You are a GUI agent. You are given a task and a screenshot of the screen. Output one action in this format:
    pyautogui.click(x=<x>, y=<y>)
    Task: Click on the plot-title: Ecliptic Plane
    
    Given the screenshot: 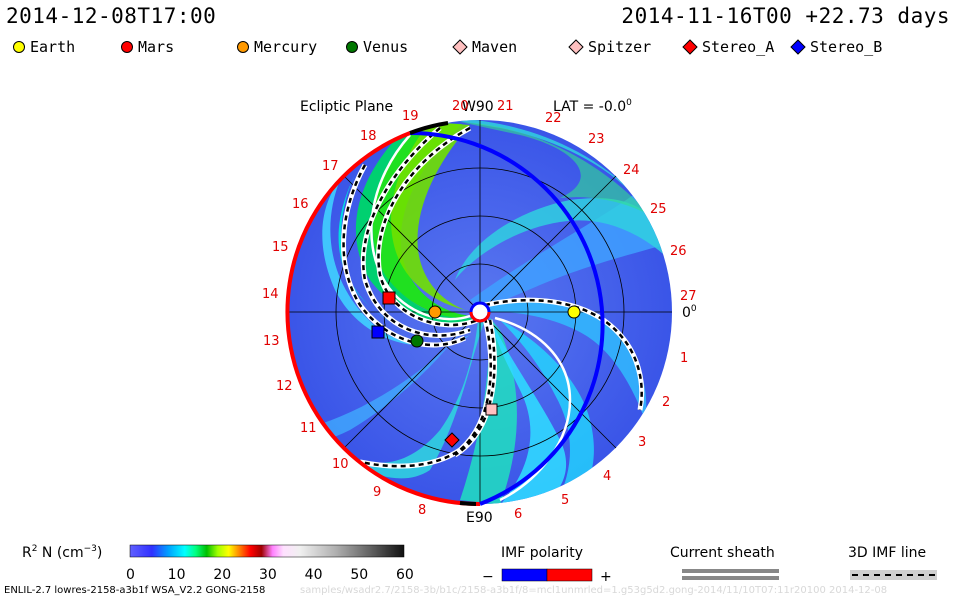 What is the action you would take?
    pyautogui.click(x=346, y=107)
    